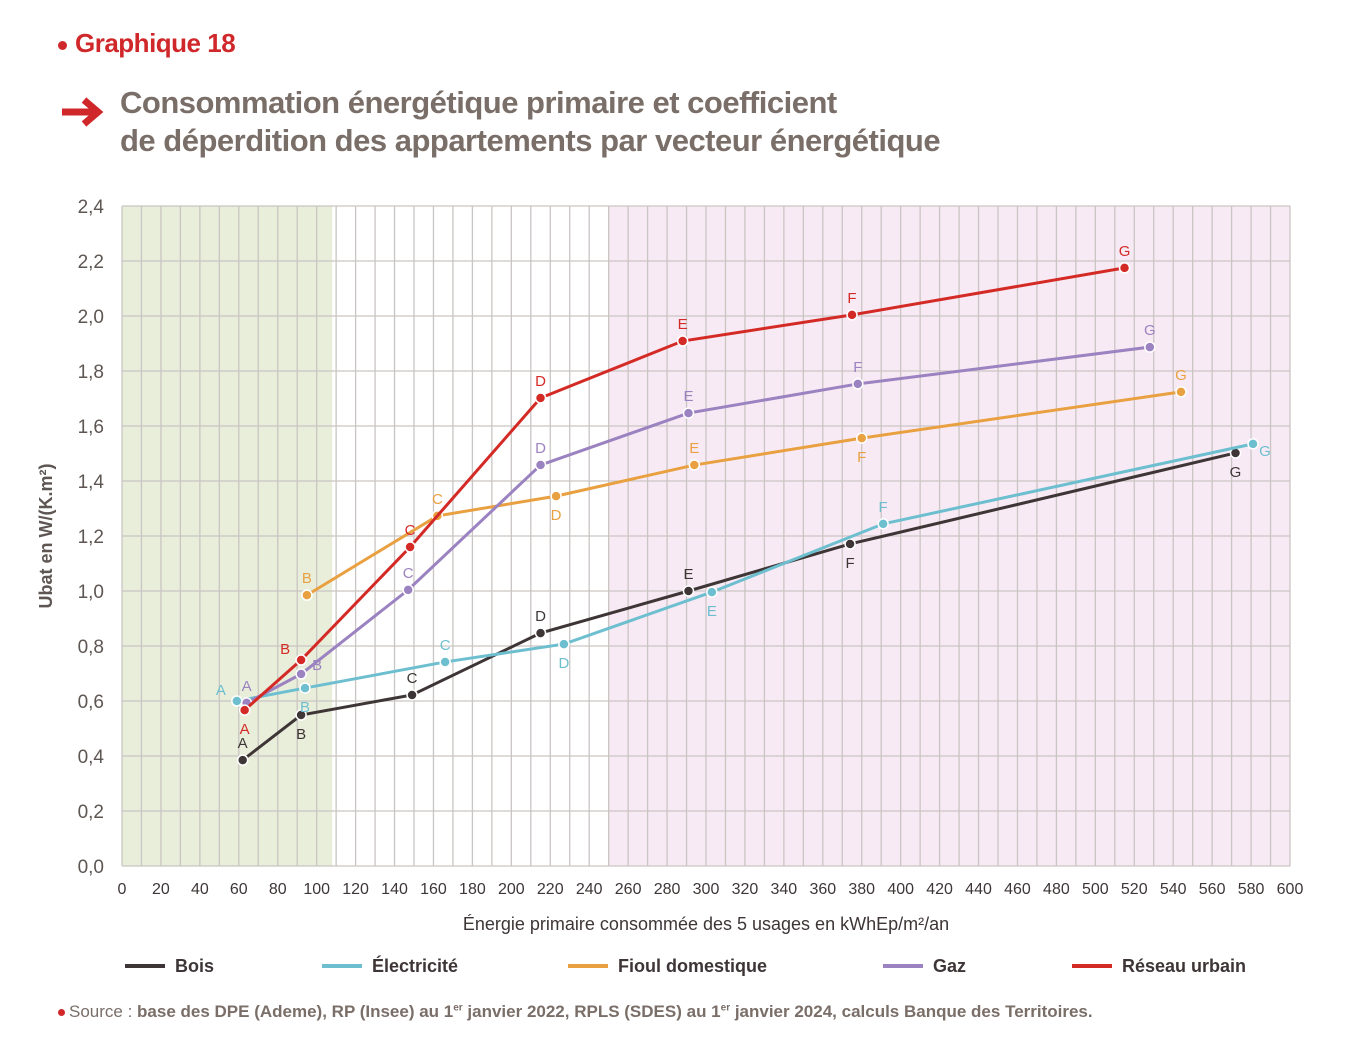  What do you see at coordinates (1290, 889) in the screenshot?
I see `x-tick-label: 600` at bounding box center [1290, 889].